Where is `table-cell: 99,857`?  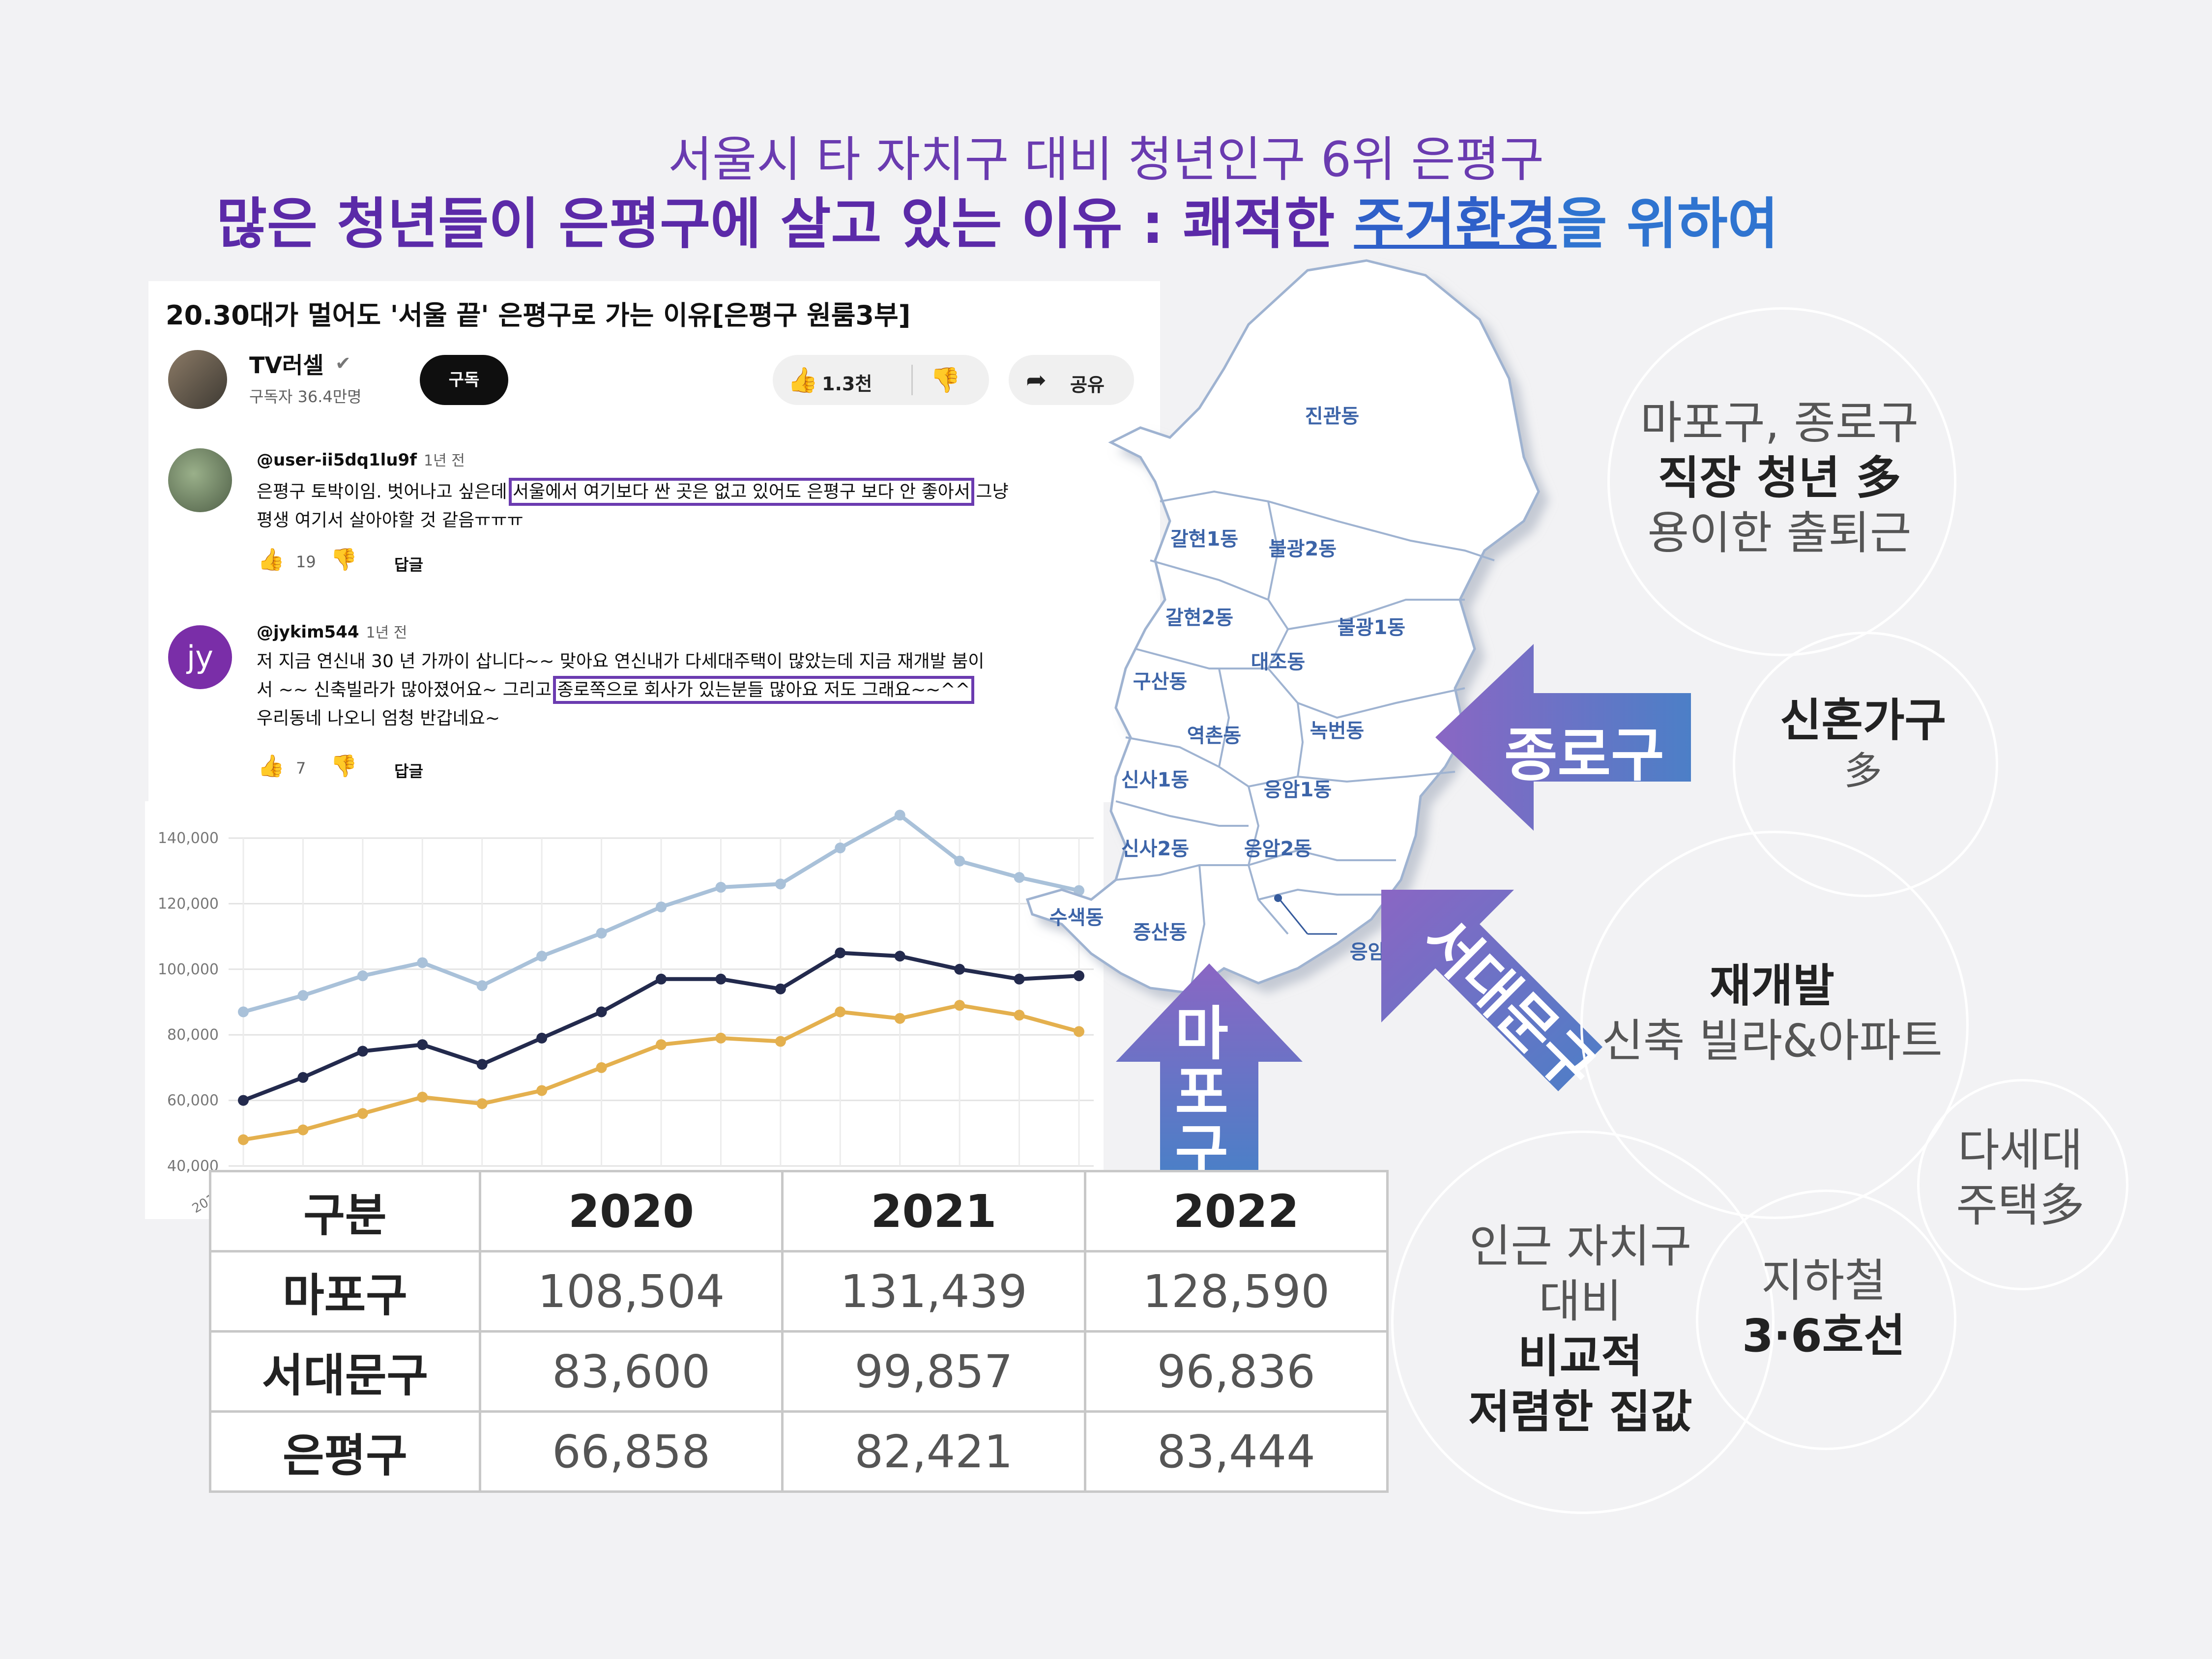 table-cell: 99,857 is located at coordinates (934, 1372).